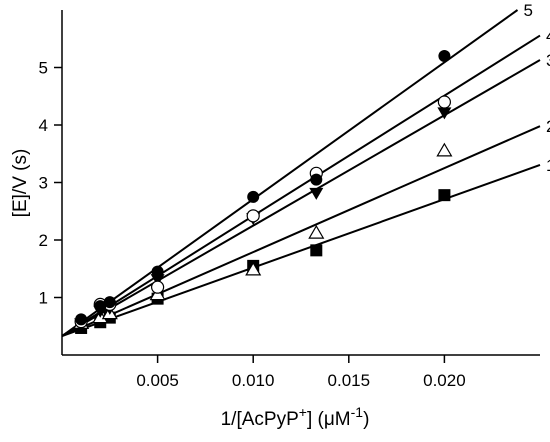 Image resolution: width=550 pixels, height=442 pixels. Describe the element at coordinates (295, 417) in the screenshot. I see `x-axis-title: 1/[AcPyP+] (μM-1)` at that location.